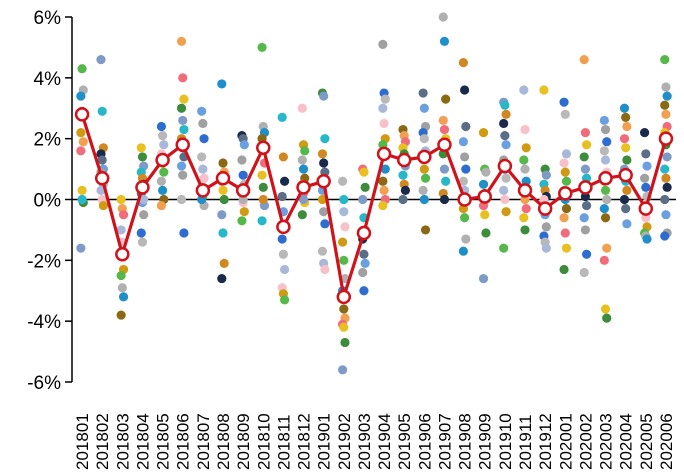  What do you see at coordinates (646, 441) in the screenshot?
I see `x-tick-label: 202005` at bounding box center [646, 441].